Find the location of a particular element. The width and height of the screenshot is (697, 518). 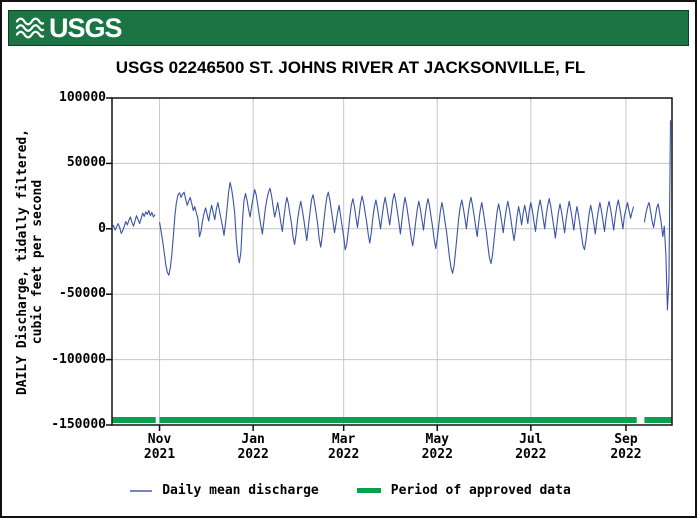

line-swatch-icon is located at coordinates (141, 490).